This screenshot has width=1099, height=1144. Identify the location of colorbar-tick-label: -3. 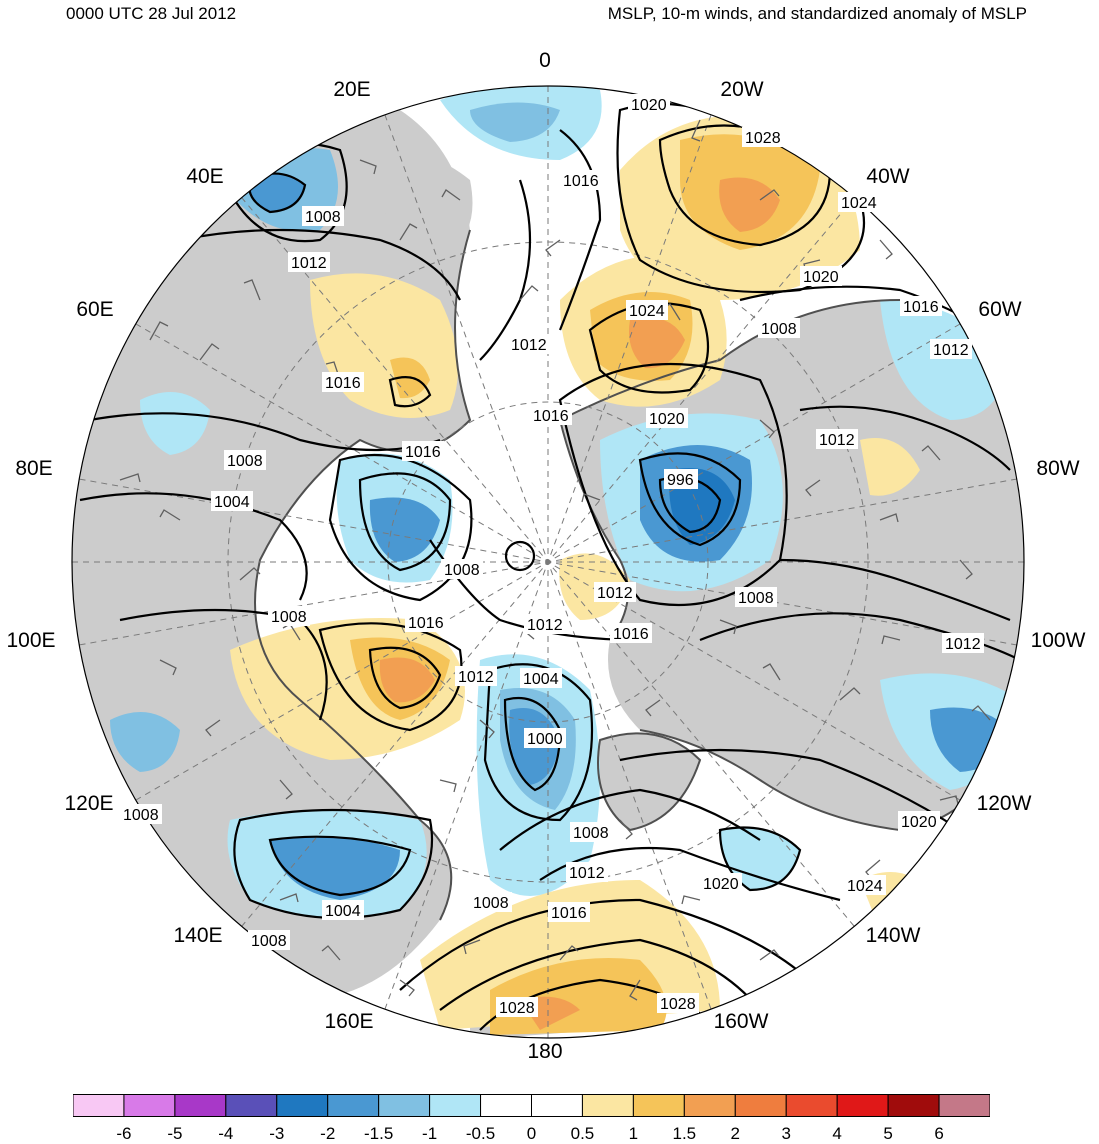
(277, 1133).